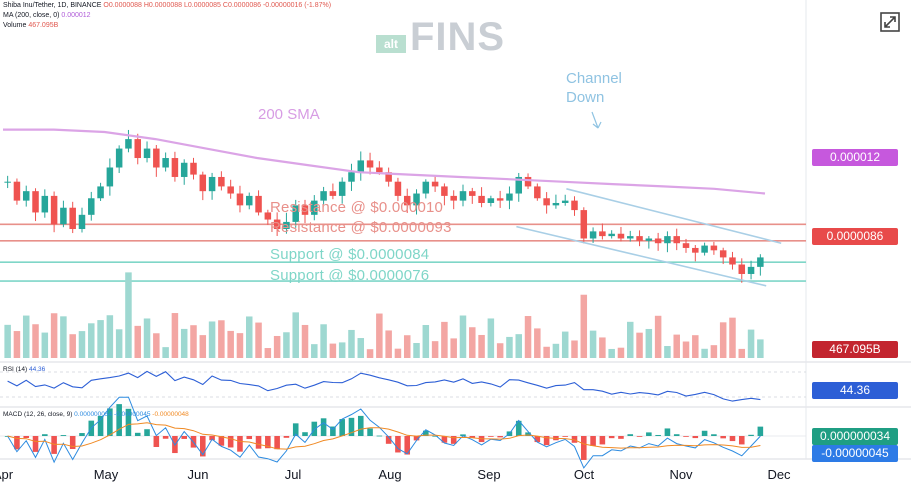  I want to click on rsi-legend: RSI (14) 44.36, so click(24, 369).